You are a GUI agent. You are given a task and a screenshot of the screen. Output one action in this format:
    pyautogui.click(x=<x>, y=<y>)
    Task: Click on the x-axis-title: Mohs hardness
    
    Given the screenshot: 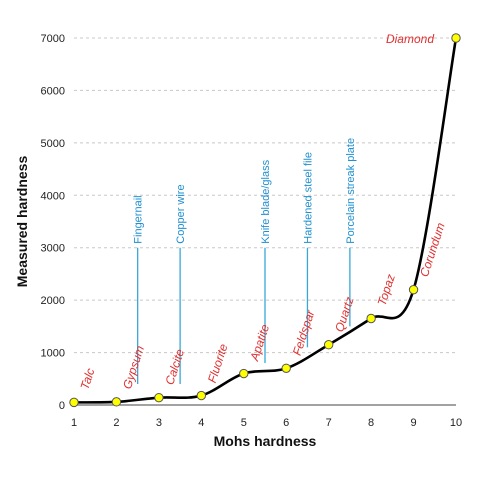 What is the action you would take?
    pyautogui.click(x=265, y=441)
    